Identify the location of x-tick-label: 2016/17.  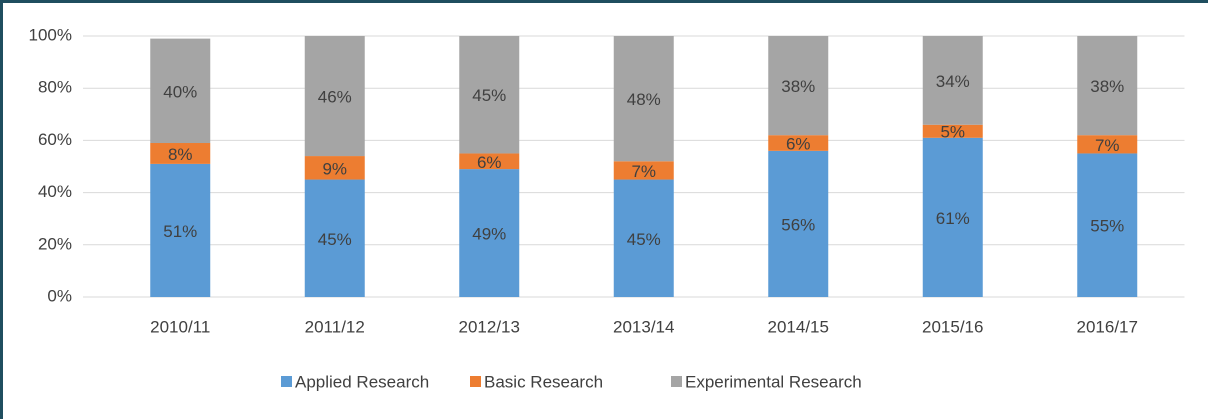
(1107, 326).